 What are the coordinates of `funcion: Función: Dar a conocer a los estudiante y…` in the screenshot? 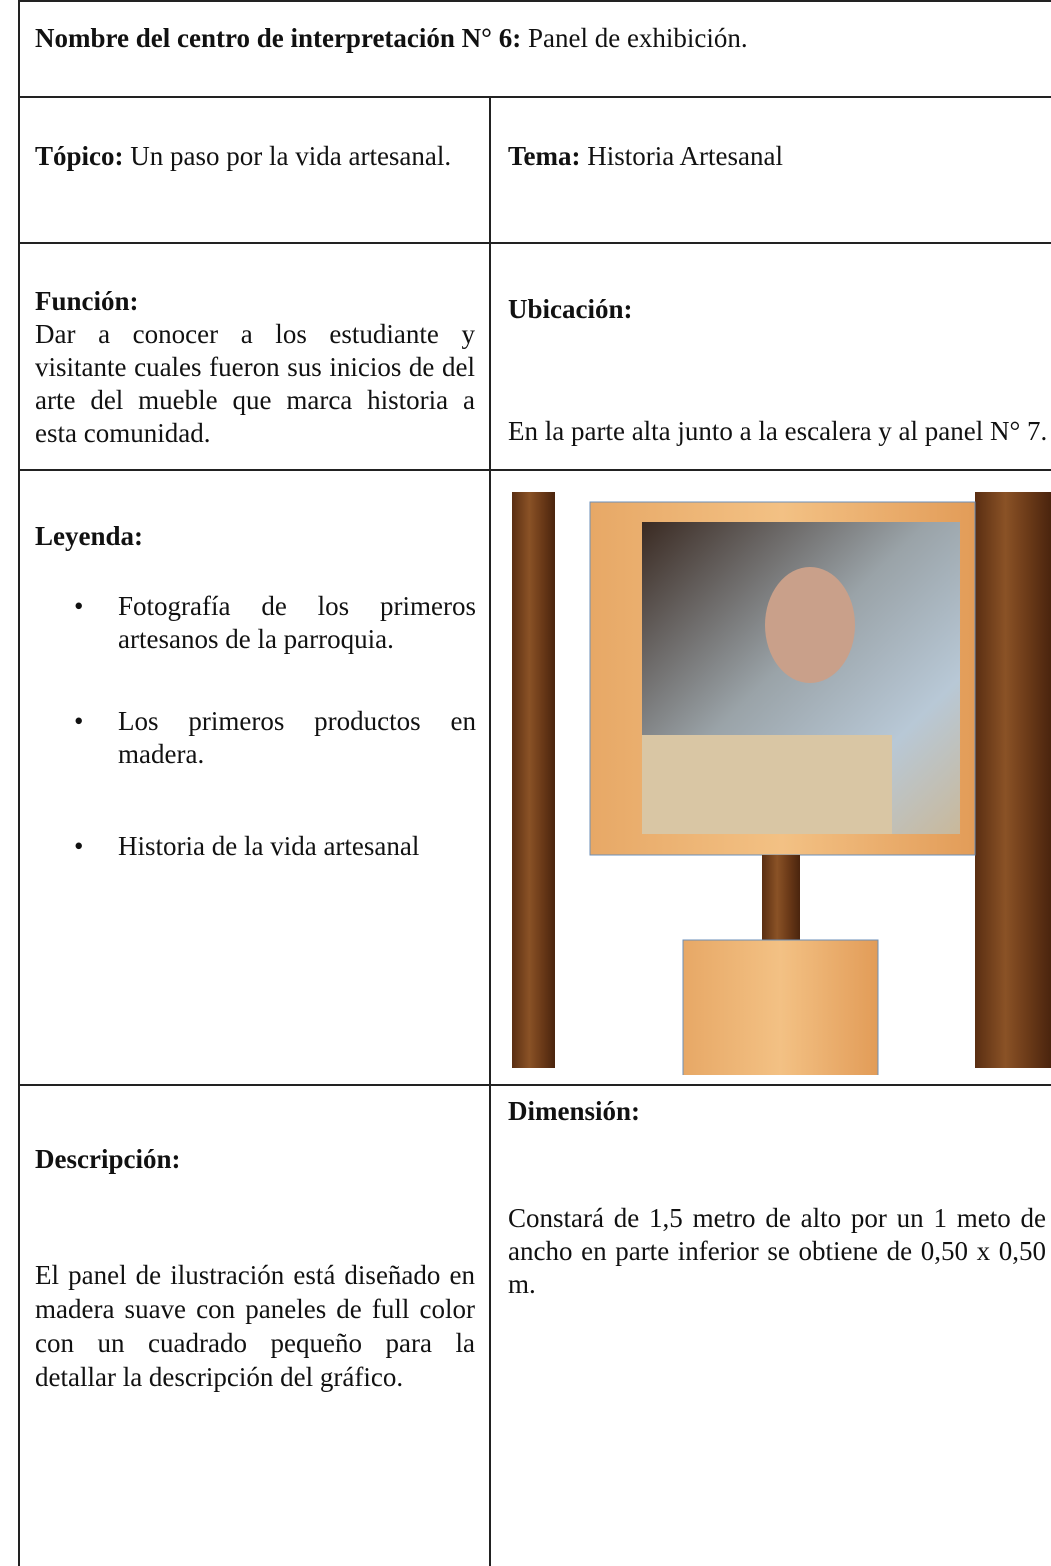 It's located at (255, 367).